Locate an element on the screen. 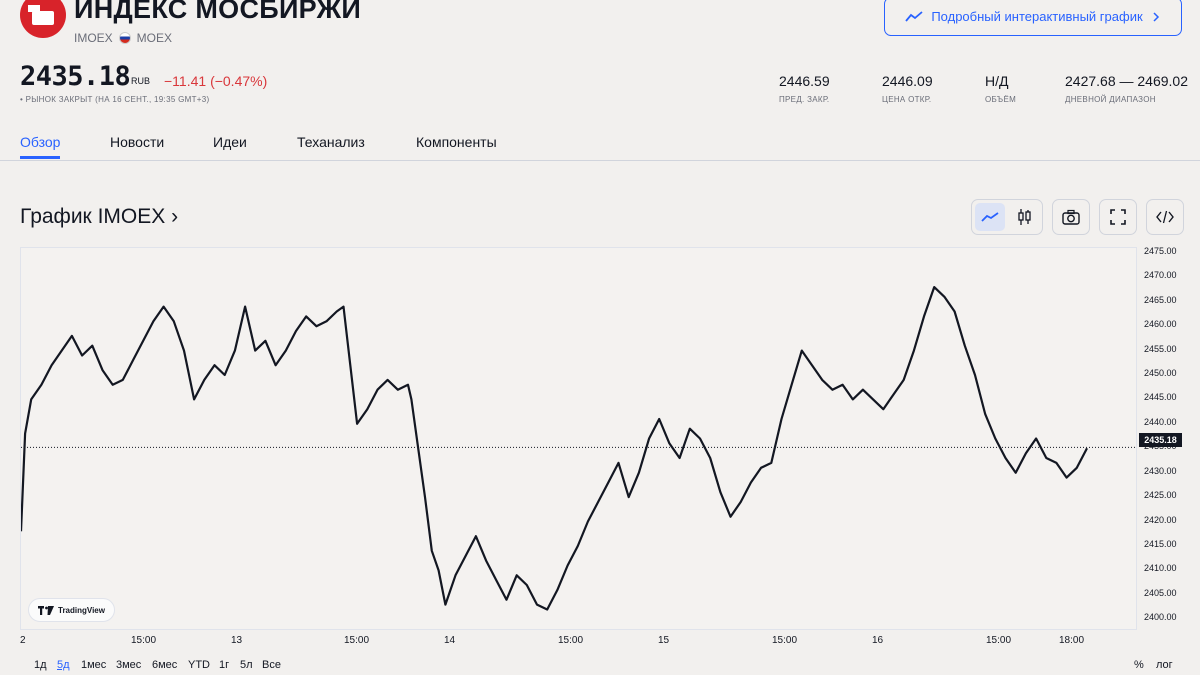 Image resolution: width=1200 pixels, height=675 pixels. stat-value: 2427.68 — 2469.02 is located at coordinates (1126, 81).